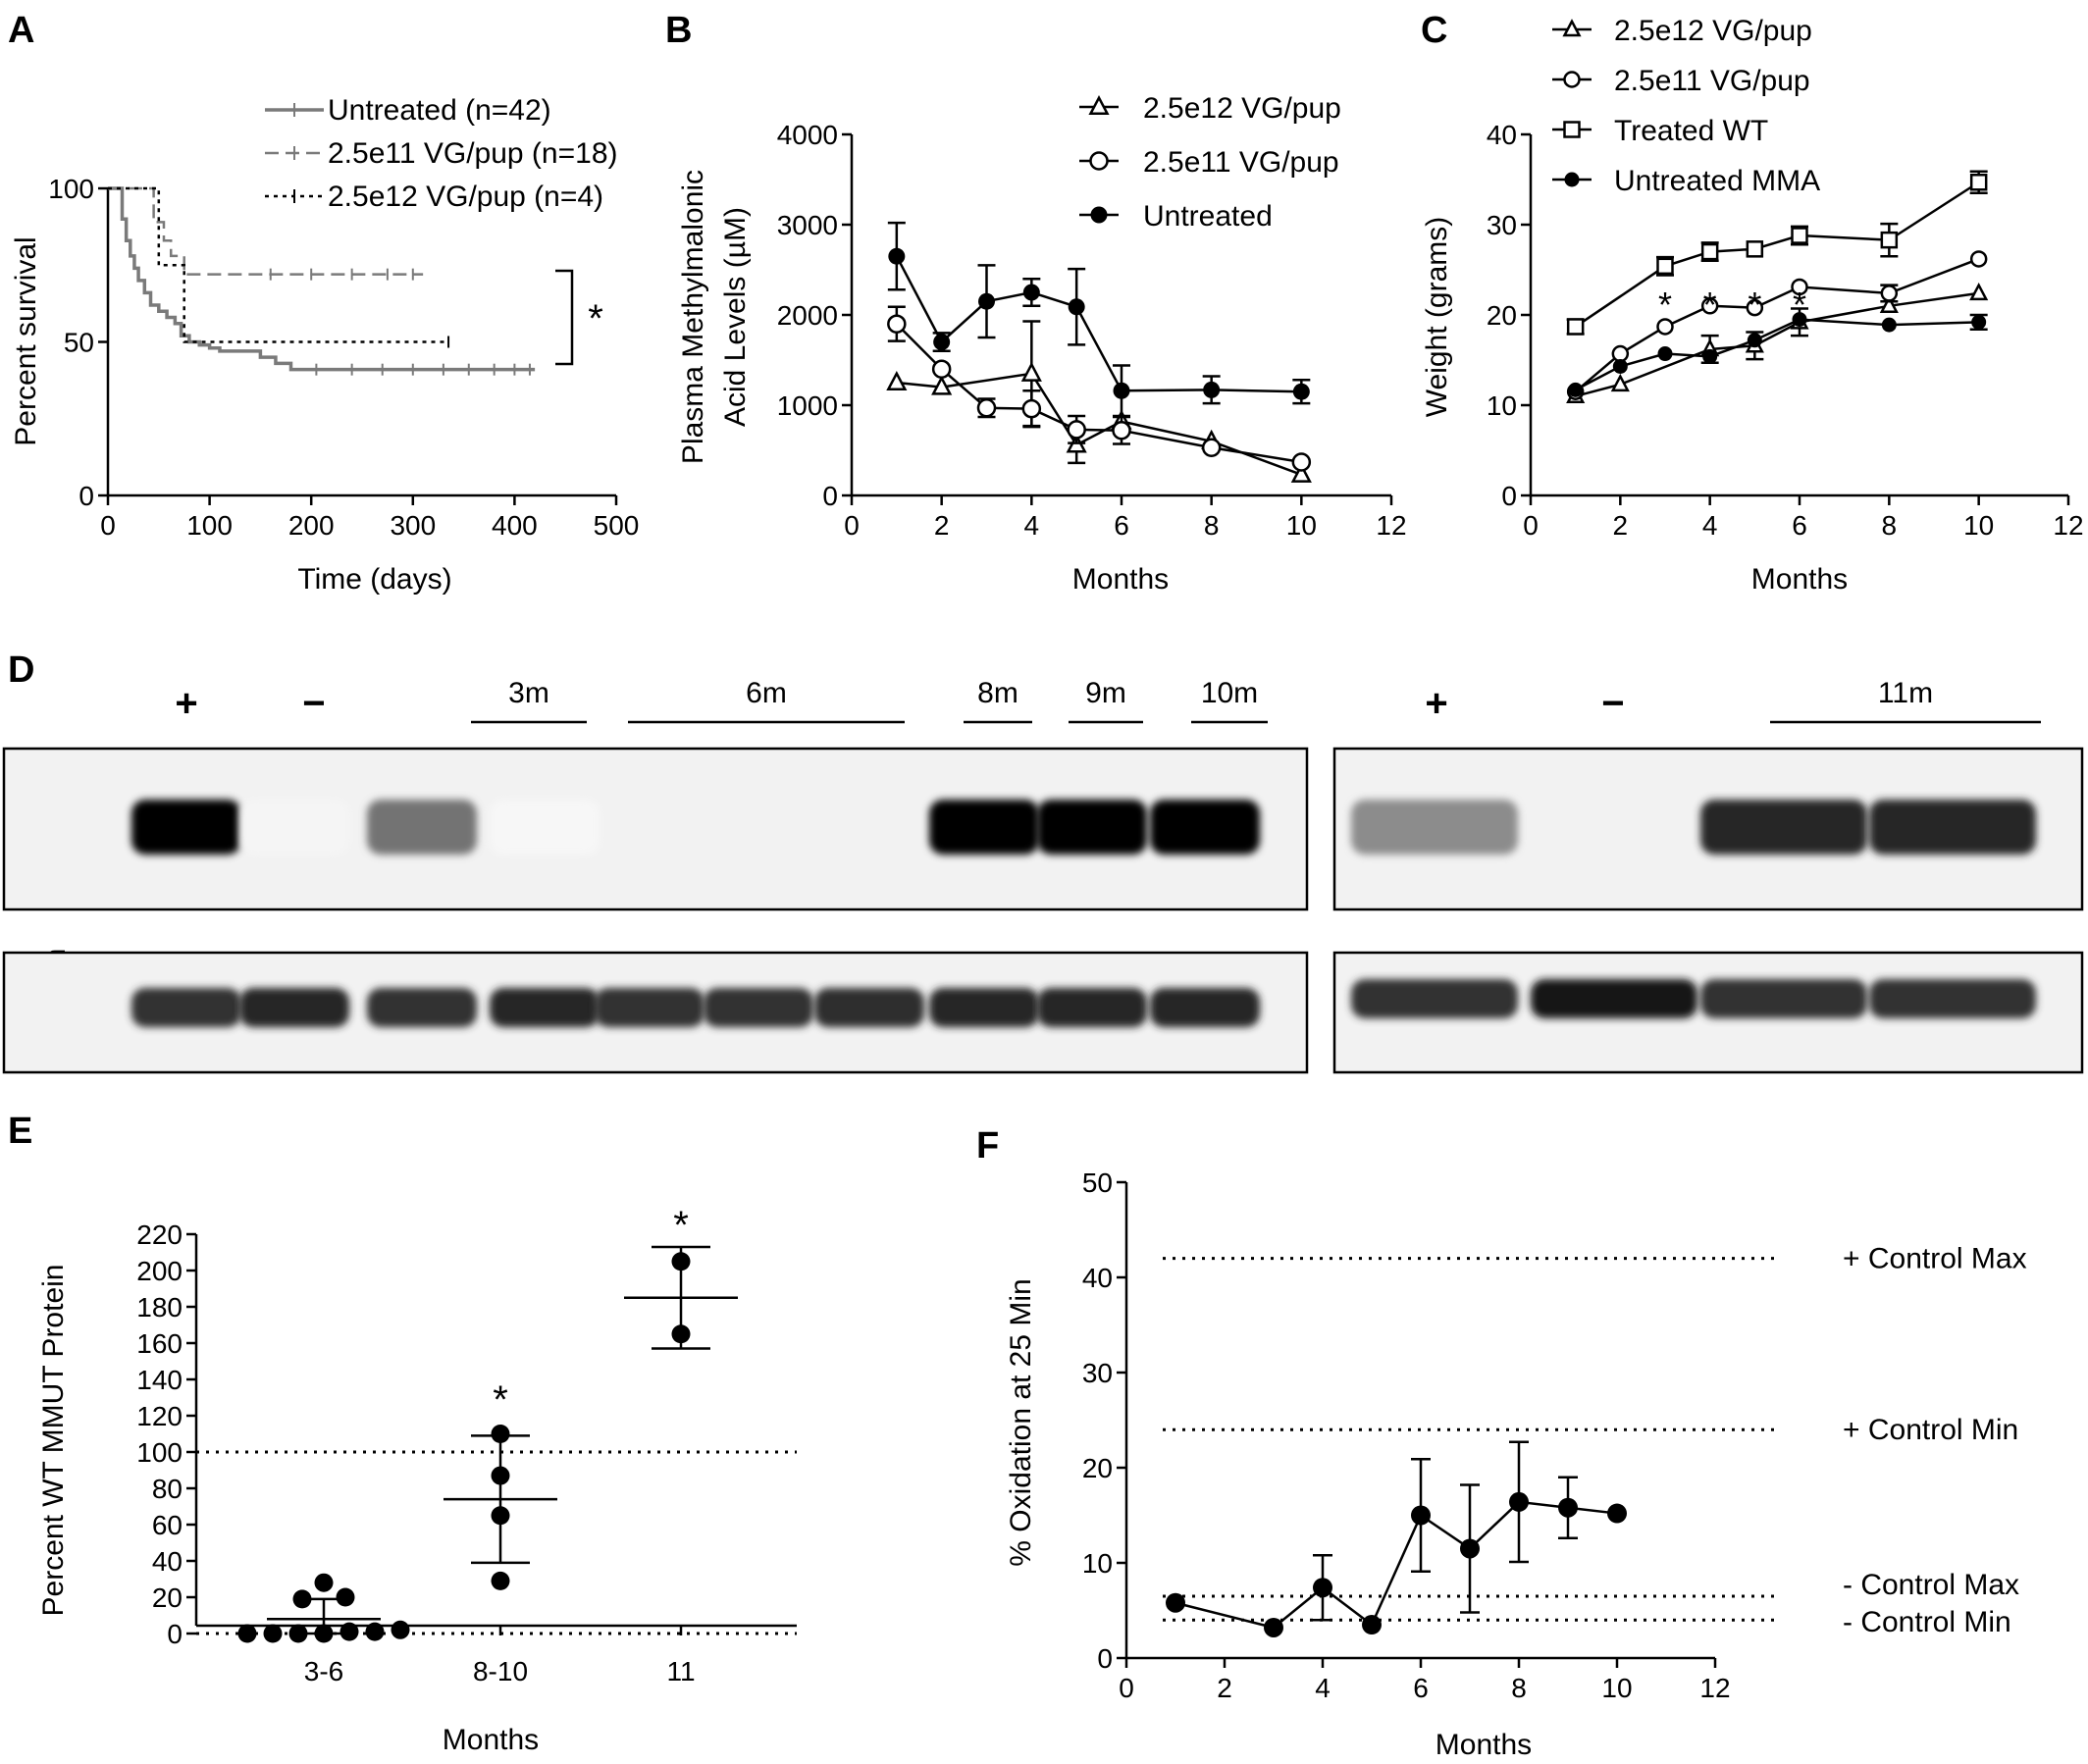 The width and height of the screenshot is (2088, 1764). I want to click on control-label: + Control Min, so click(1930, 1430).